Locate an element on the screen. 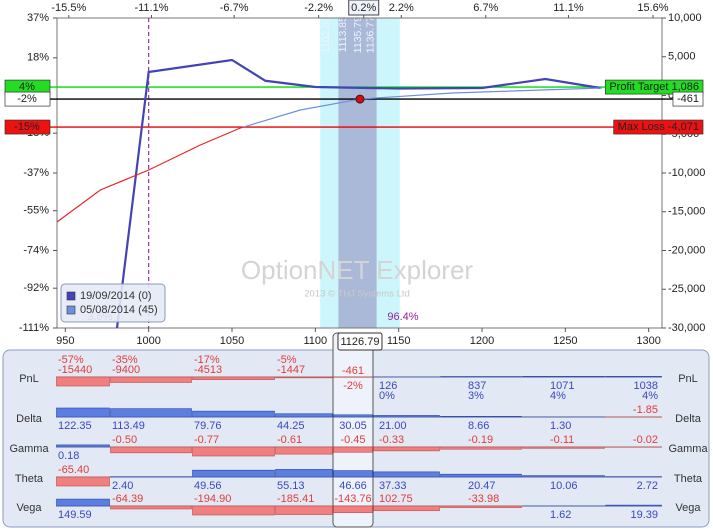 The width and height of the screenshot is (713, 529). greek-value: -15440 is located at coordinates (75, 370).